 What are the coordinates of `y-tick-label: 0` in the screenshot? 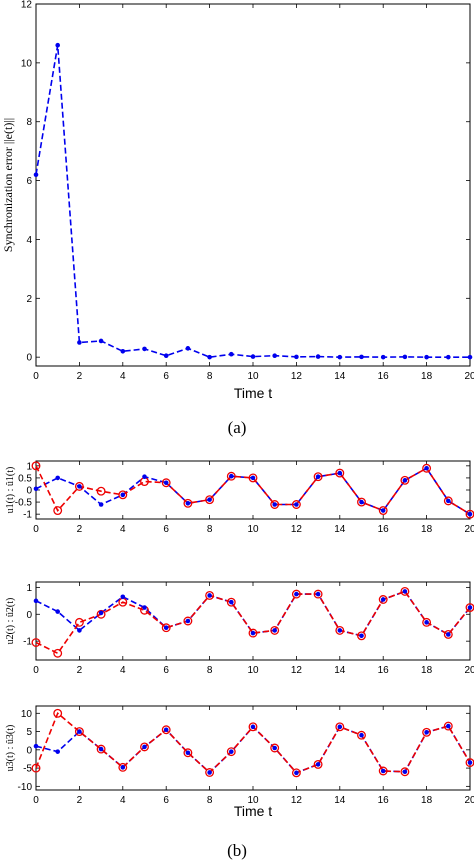 It's located at (29, 615).